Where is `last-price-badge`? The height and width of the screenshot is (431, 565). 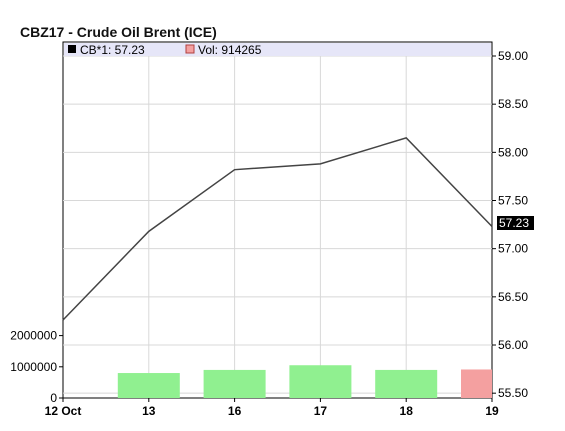 last-price-badge is located at coordinates (515, 223).